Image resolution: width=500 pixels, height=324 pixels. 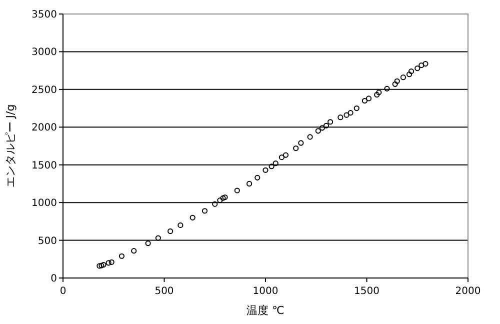 I want to click on x-tick-label: 500, so click(x=164, y=291).